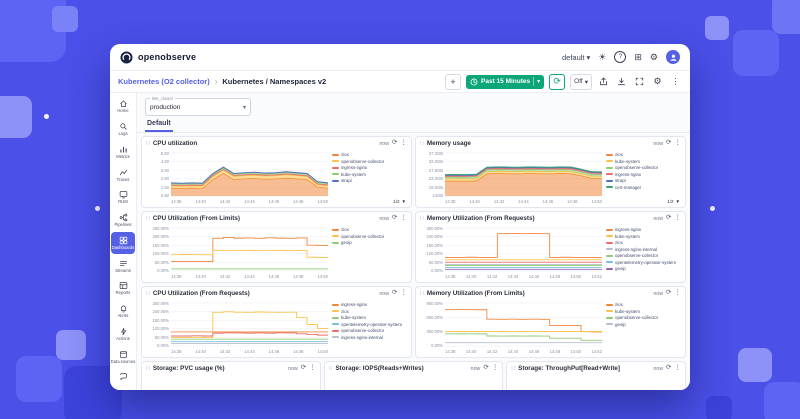  What do you see at coordinates (123, 288) in the screenshot?
I see `sidebar-item-reports: Reports` at bounding box center [123, 288].